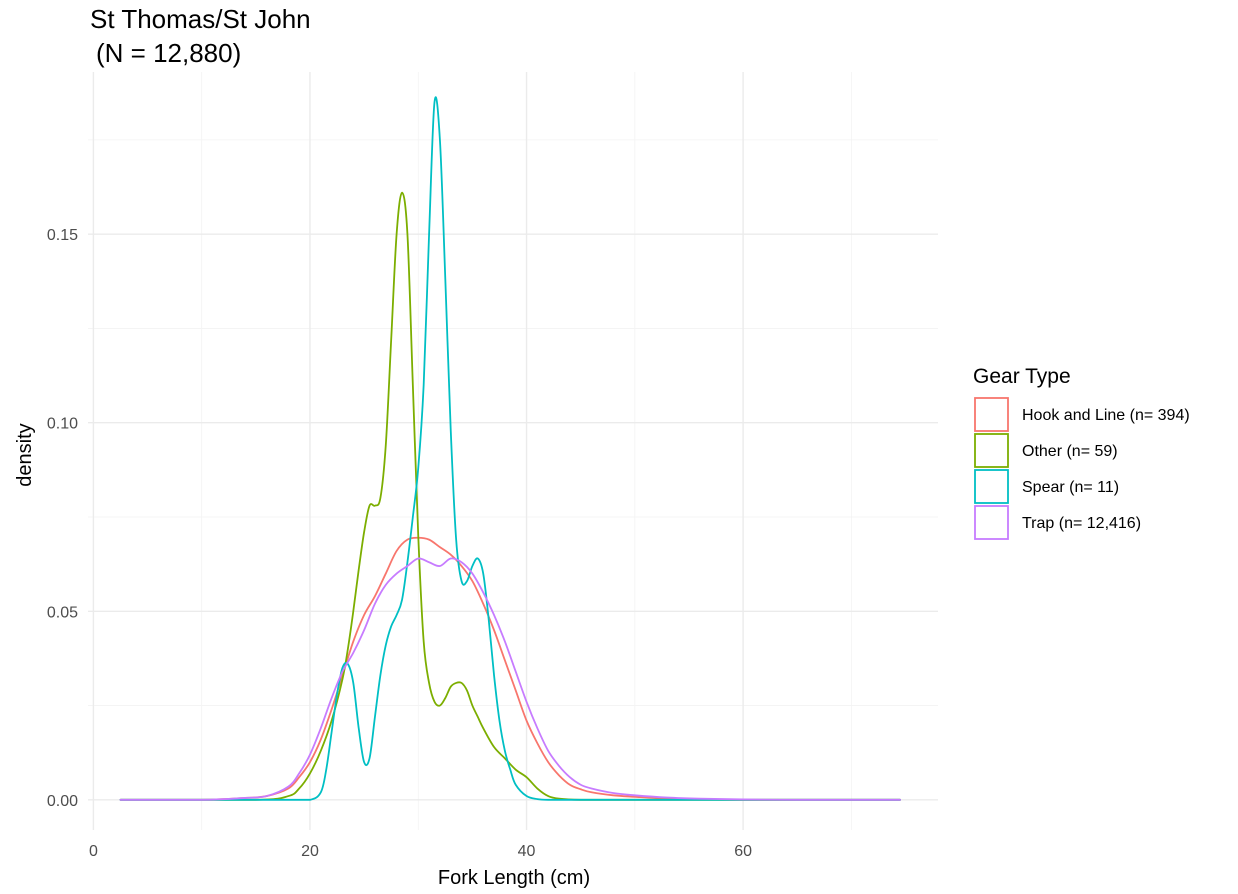 Image resolution: width=1238 pixels, height=894 pixels. What do you see at coordinates (62, 424) in the screenshot?
I see `y-tick-label: 0.10` at bounding box center [62, 424].